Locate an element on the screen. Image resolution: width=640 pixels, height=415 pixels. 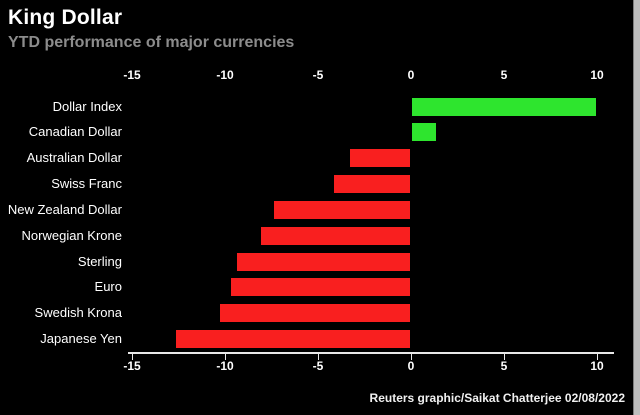
category-label-canadian-dollar: Canadian Dollar is located at coordinates (75, 132).